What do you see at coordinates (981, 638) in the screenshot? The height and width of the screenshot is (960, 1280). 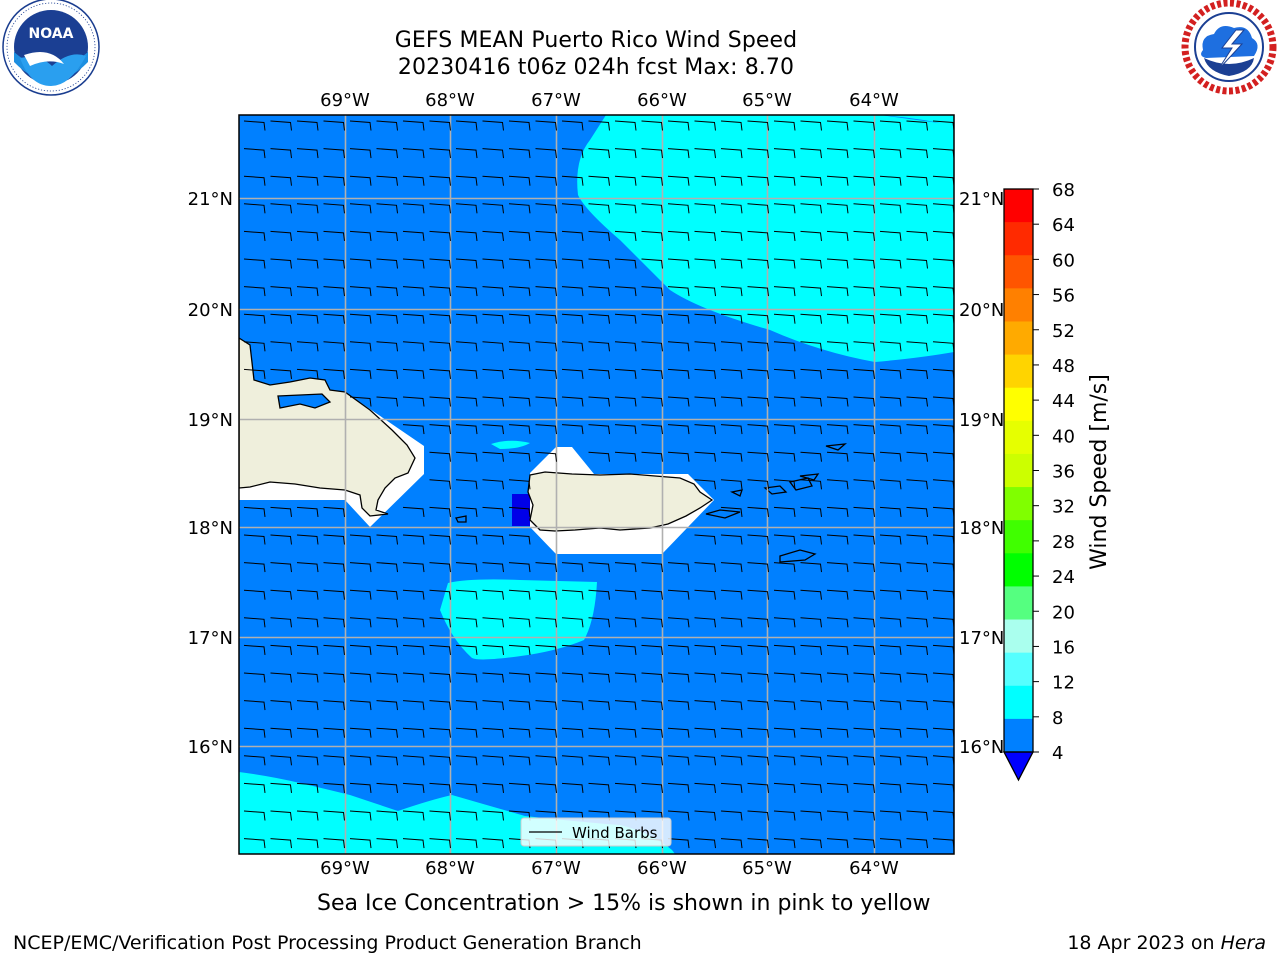 I see `lat-label: 17°N` at bounding box center [981, 638].